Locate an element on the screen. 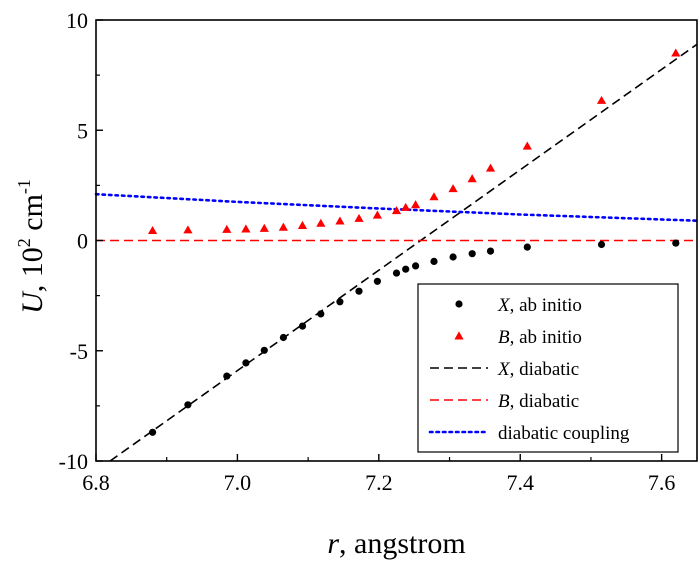  y-axis-title-unit: cm is located at coordinates (32, 216).